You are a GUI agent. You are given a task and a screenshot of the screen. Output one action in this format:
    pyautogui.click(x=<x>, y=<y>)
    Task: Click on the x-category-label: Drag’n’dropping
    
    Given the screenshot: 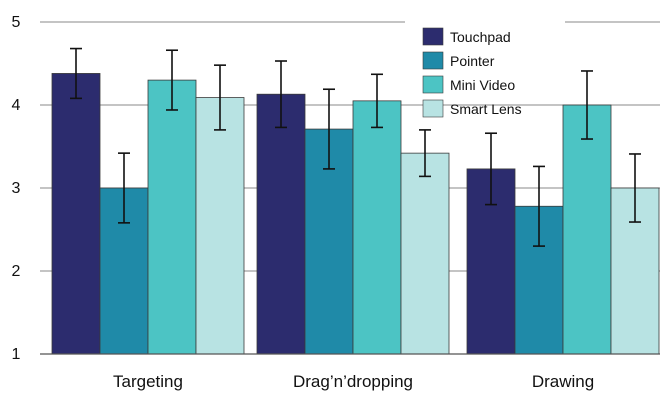 What is the action you would take?
    pyautogui.click(x=353, y=381)
    